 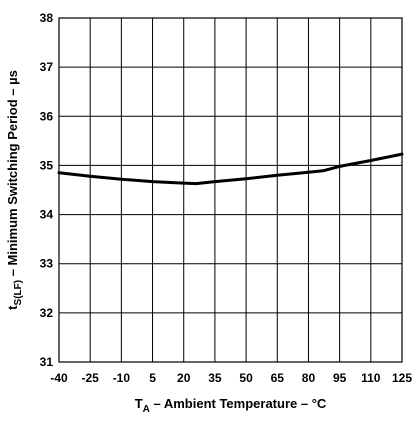 What do you see at coordinates (230, 169) in the screenshot?
I see `series-line` at bounding box center [230, 169].